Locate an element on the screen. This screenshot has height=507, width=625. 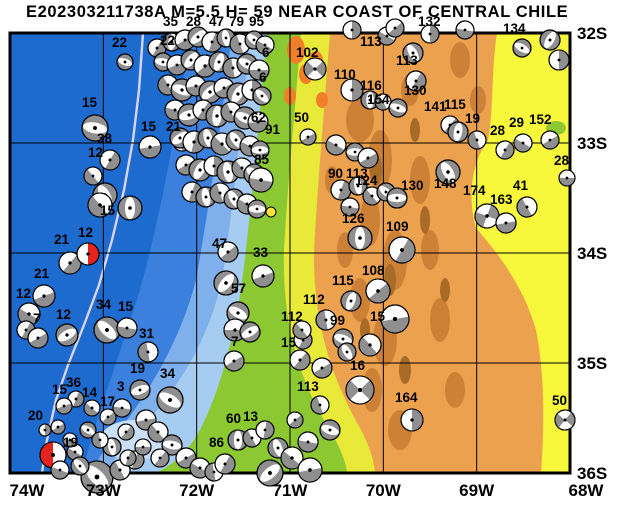
depth-label: 34 is located at coordinates (168, 373).